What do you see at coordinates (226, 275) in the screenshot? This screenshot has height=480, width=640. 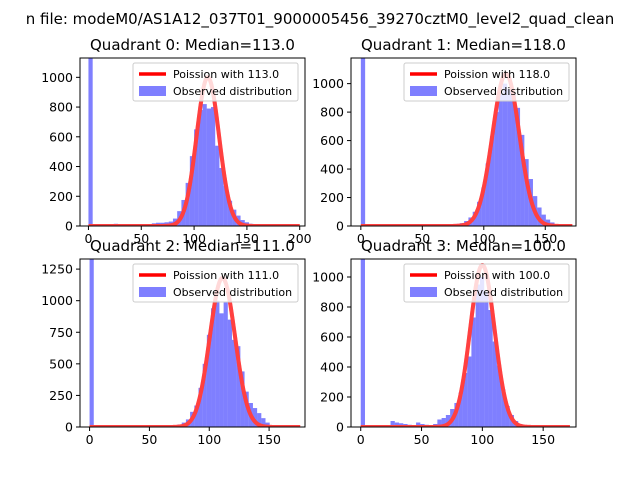 I see `legend-label-curve: Poission with 111.0` at bounding box center [226, 275].